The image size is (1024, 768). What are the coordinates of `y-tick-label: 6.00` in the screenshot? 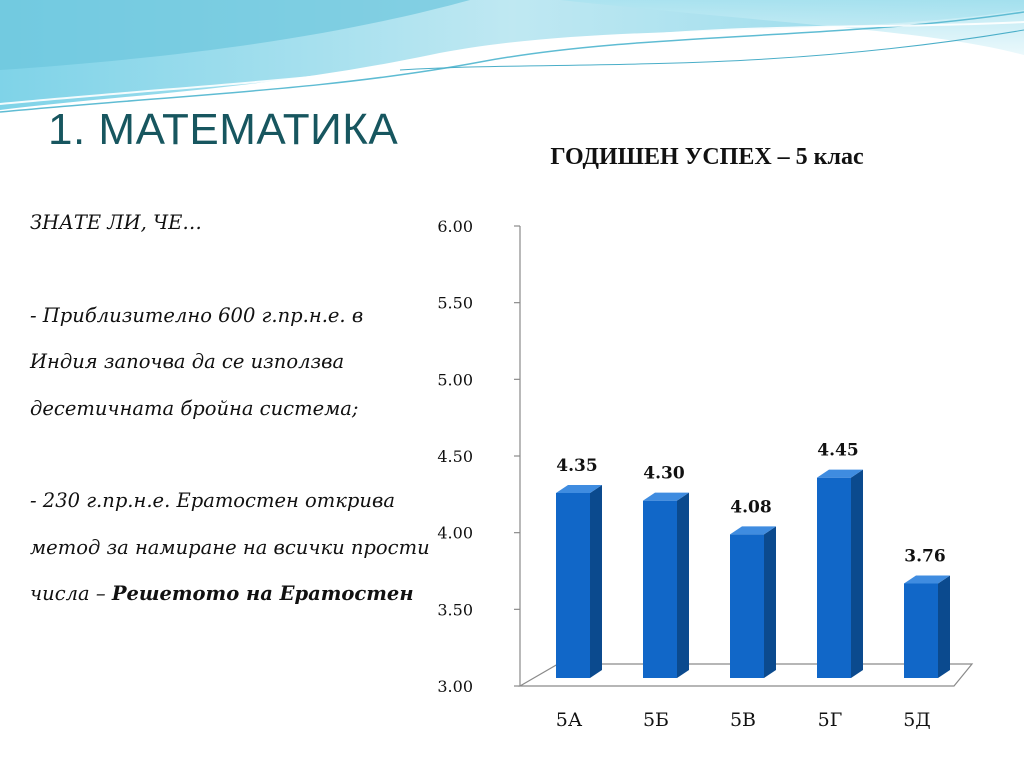 It's located at (455, 226).